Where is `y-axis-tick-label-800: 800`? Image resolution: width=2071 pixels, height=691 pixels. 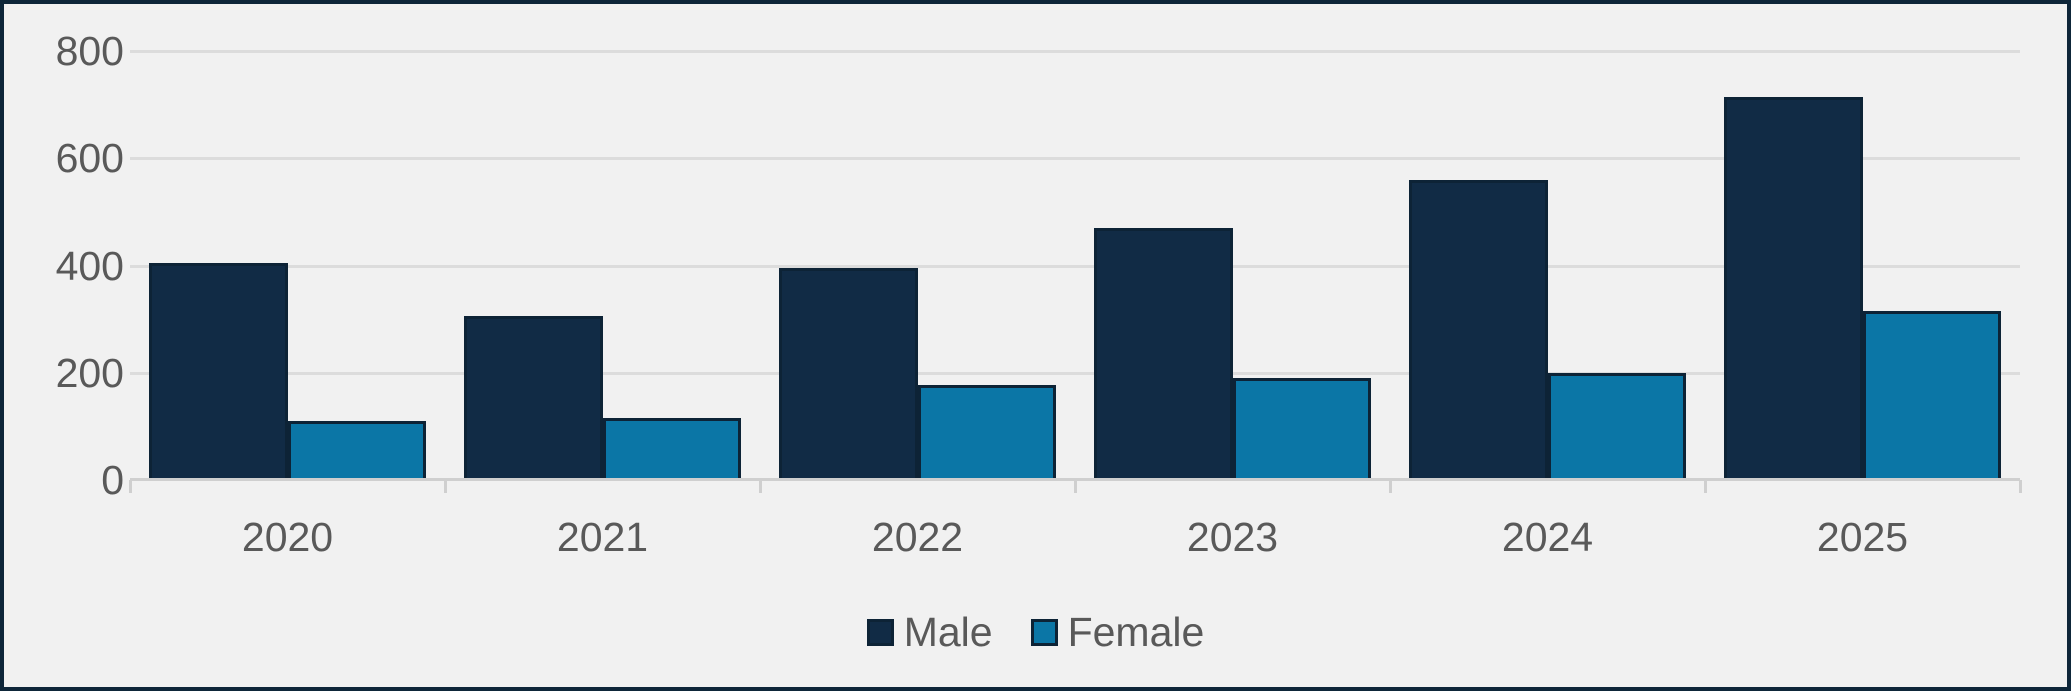
y-axis-tick-label-800: 800 is located at coordinates (89, 51).